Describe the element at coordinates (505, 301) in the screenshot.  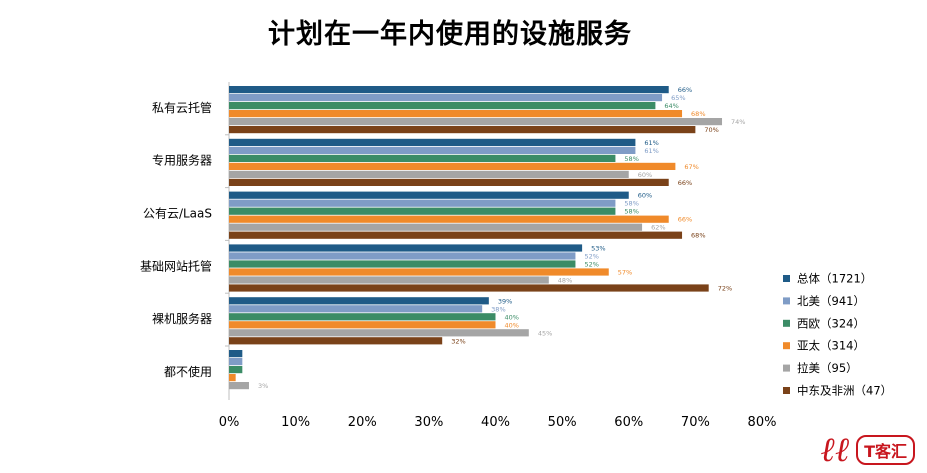
I see `data-label: 39%` at that location.